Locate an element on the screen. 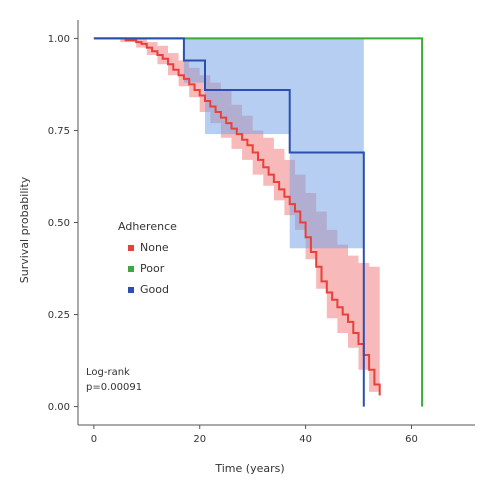 The width and height of the screenshot is (500, 500). legend-item-none: None is located at coordinates (148, 247).